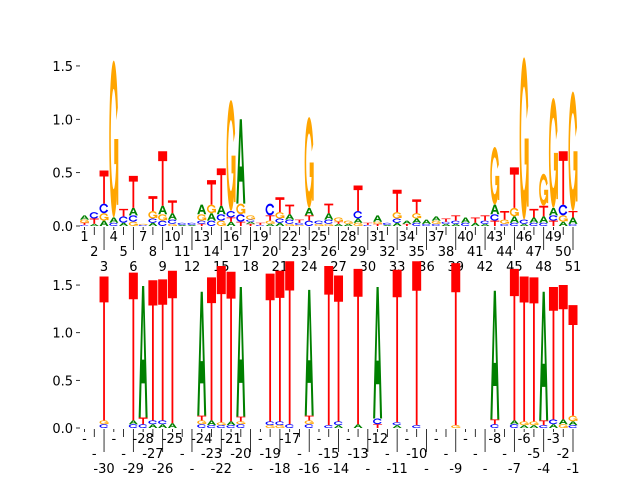 Image resolution: width=640 pixels, height=484 pixels. What do you see at coordinates (211, 454) in the screenshot?
I see `x-tick-label: -23` at bounding box center [211, 454].